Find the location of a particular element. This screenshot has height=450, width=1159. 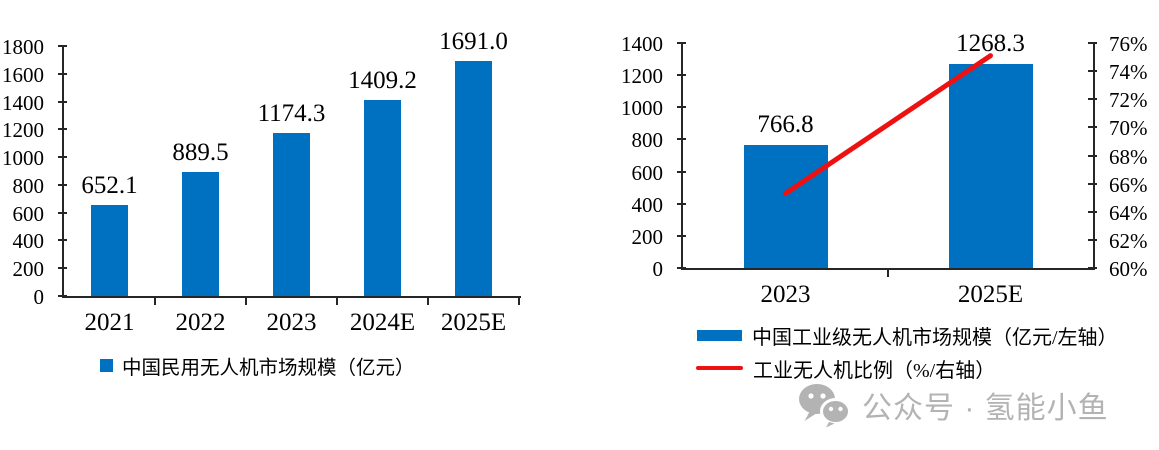

chart2-bar-legend-swatch is located at coordinates (719, 335).